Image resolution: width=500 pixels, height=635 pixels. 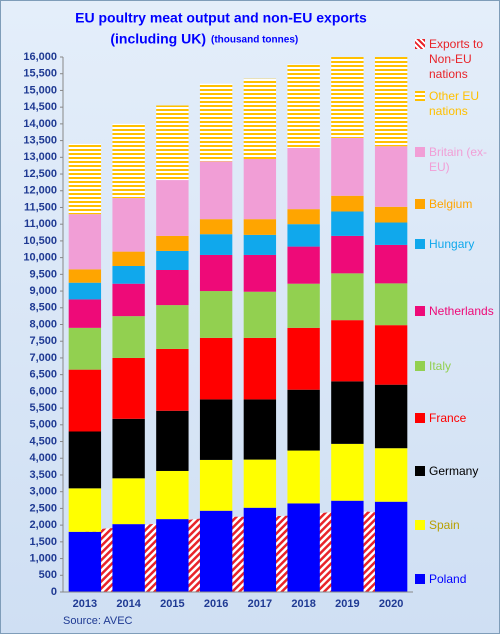 I want to click on y-tick-label: 13,000, so click(x=40, y=157).